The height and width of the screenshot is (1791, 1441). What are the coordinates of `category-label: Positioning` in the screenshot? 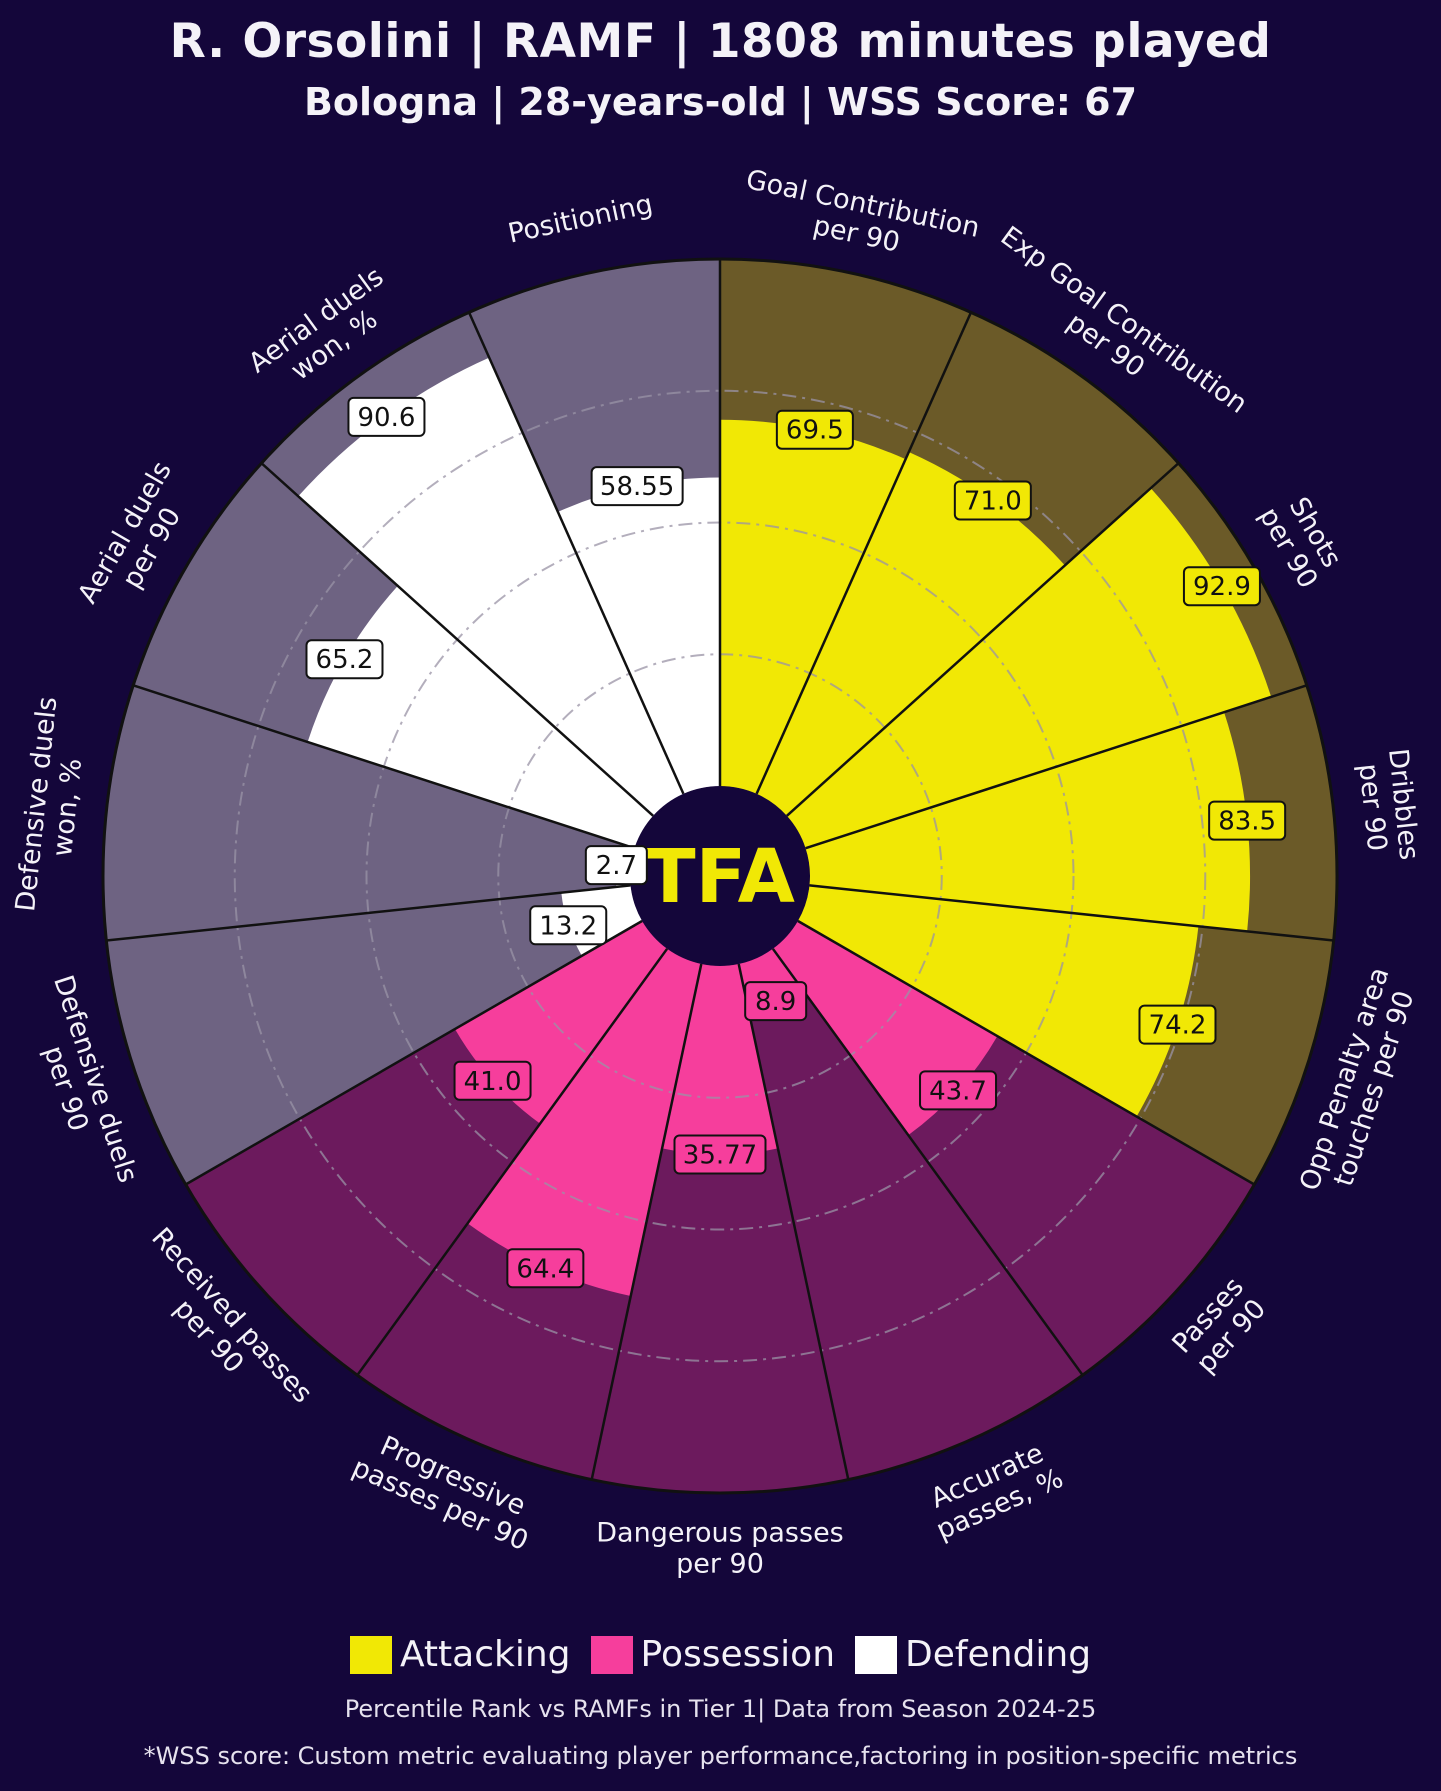 It's located at (580, 219).